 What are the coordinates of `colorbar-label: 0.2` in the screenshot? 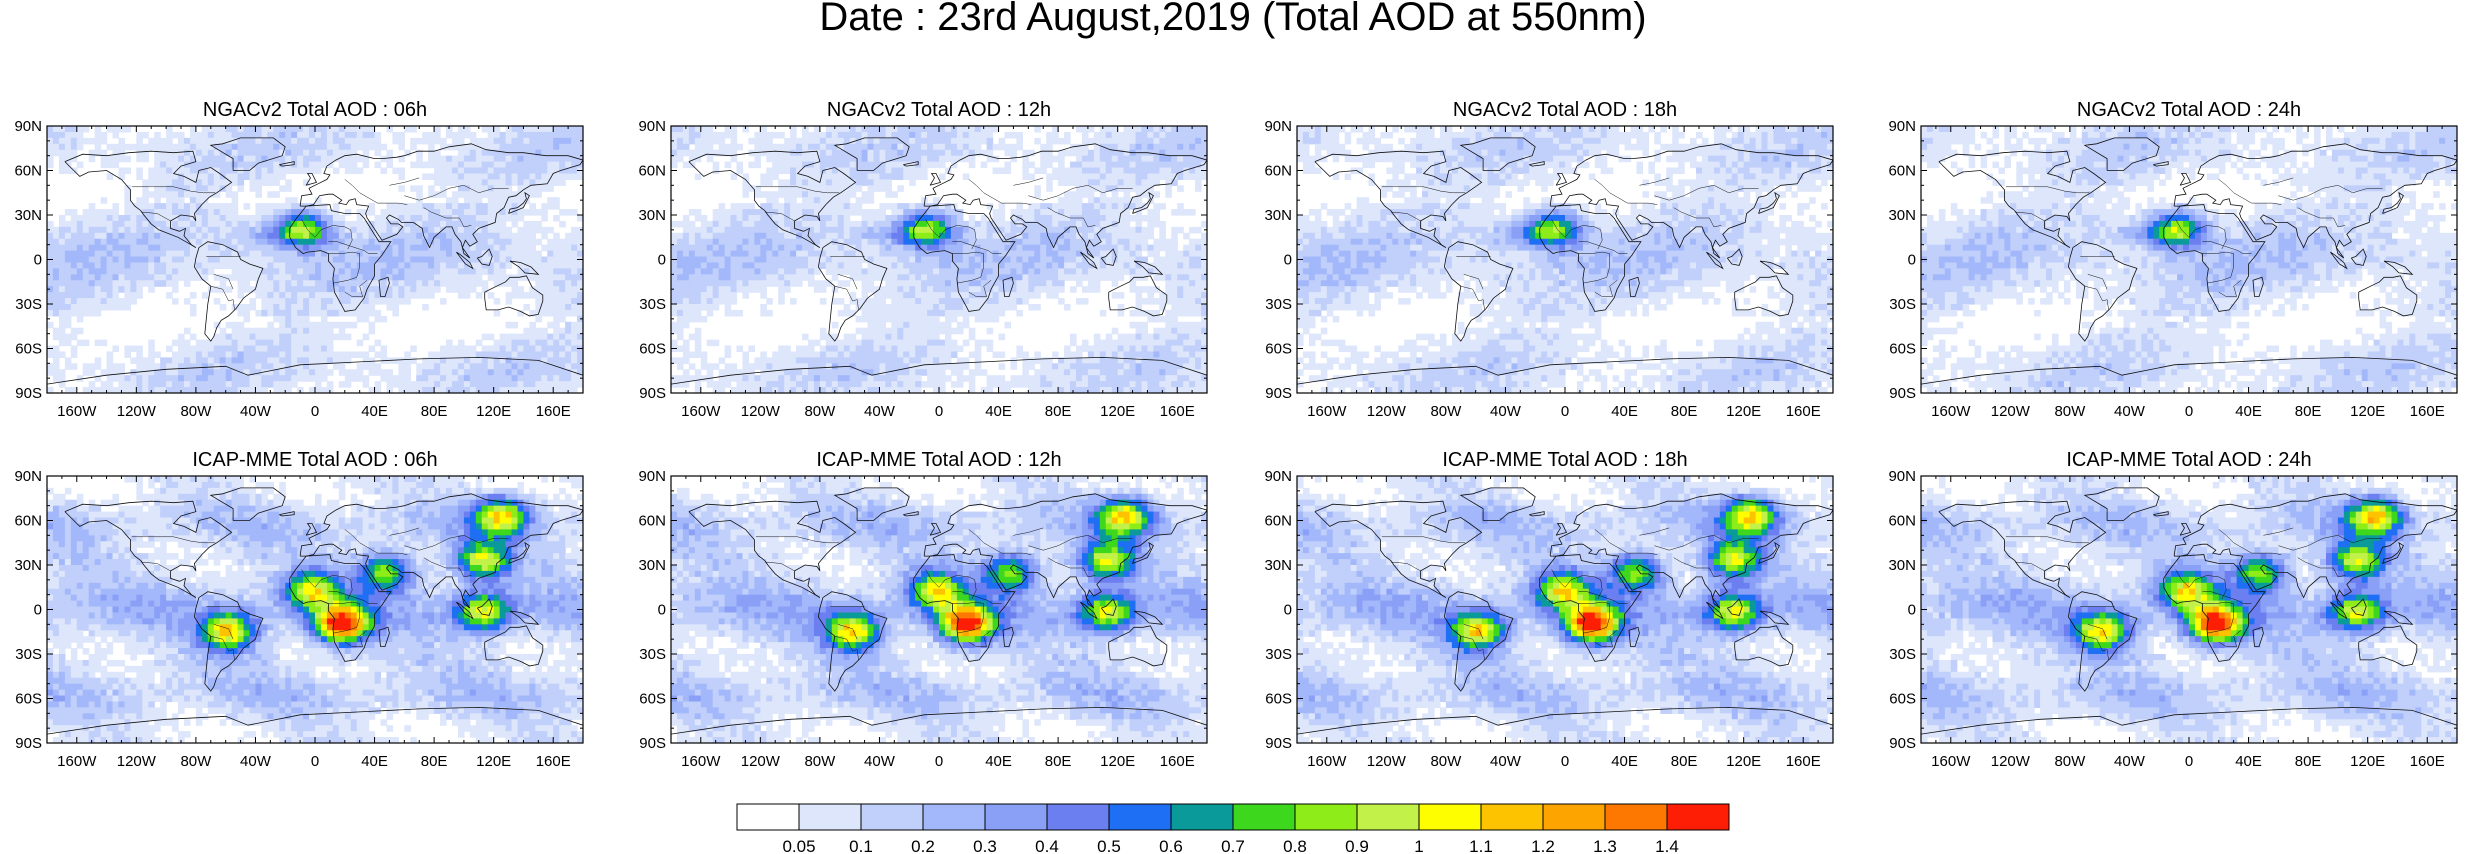 It's located at (923, 845).